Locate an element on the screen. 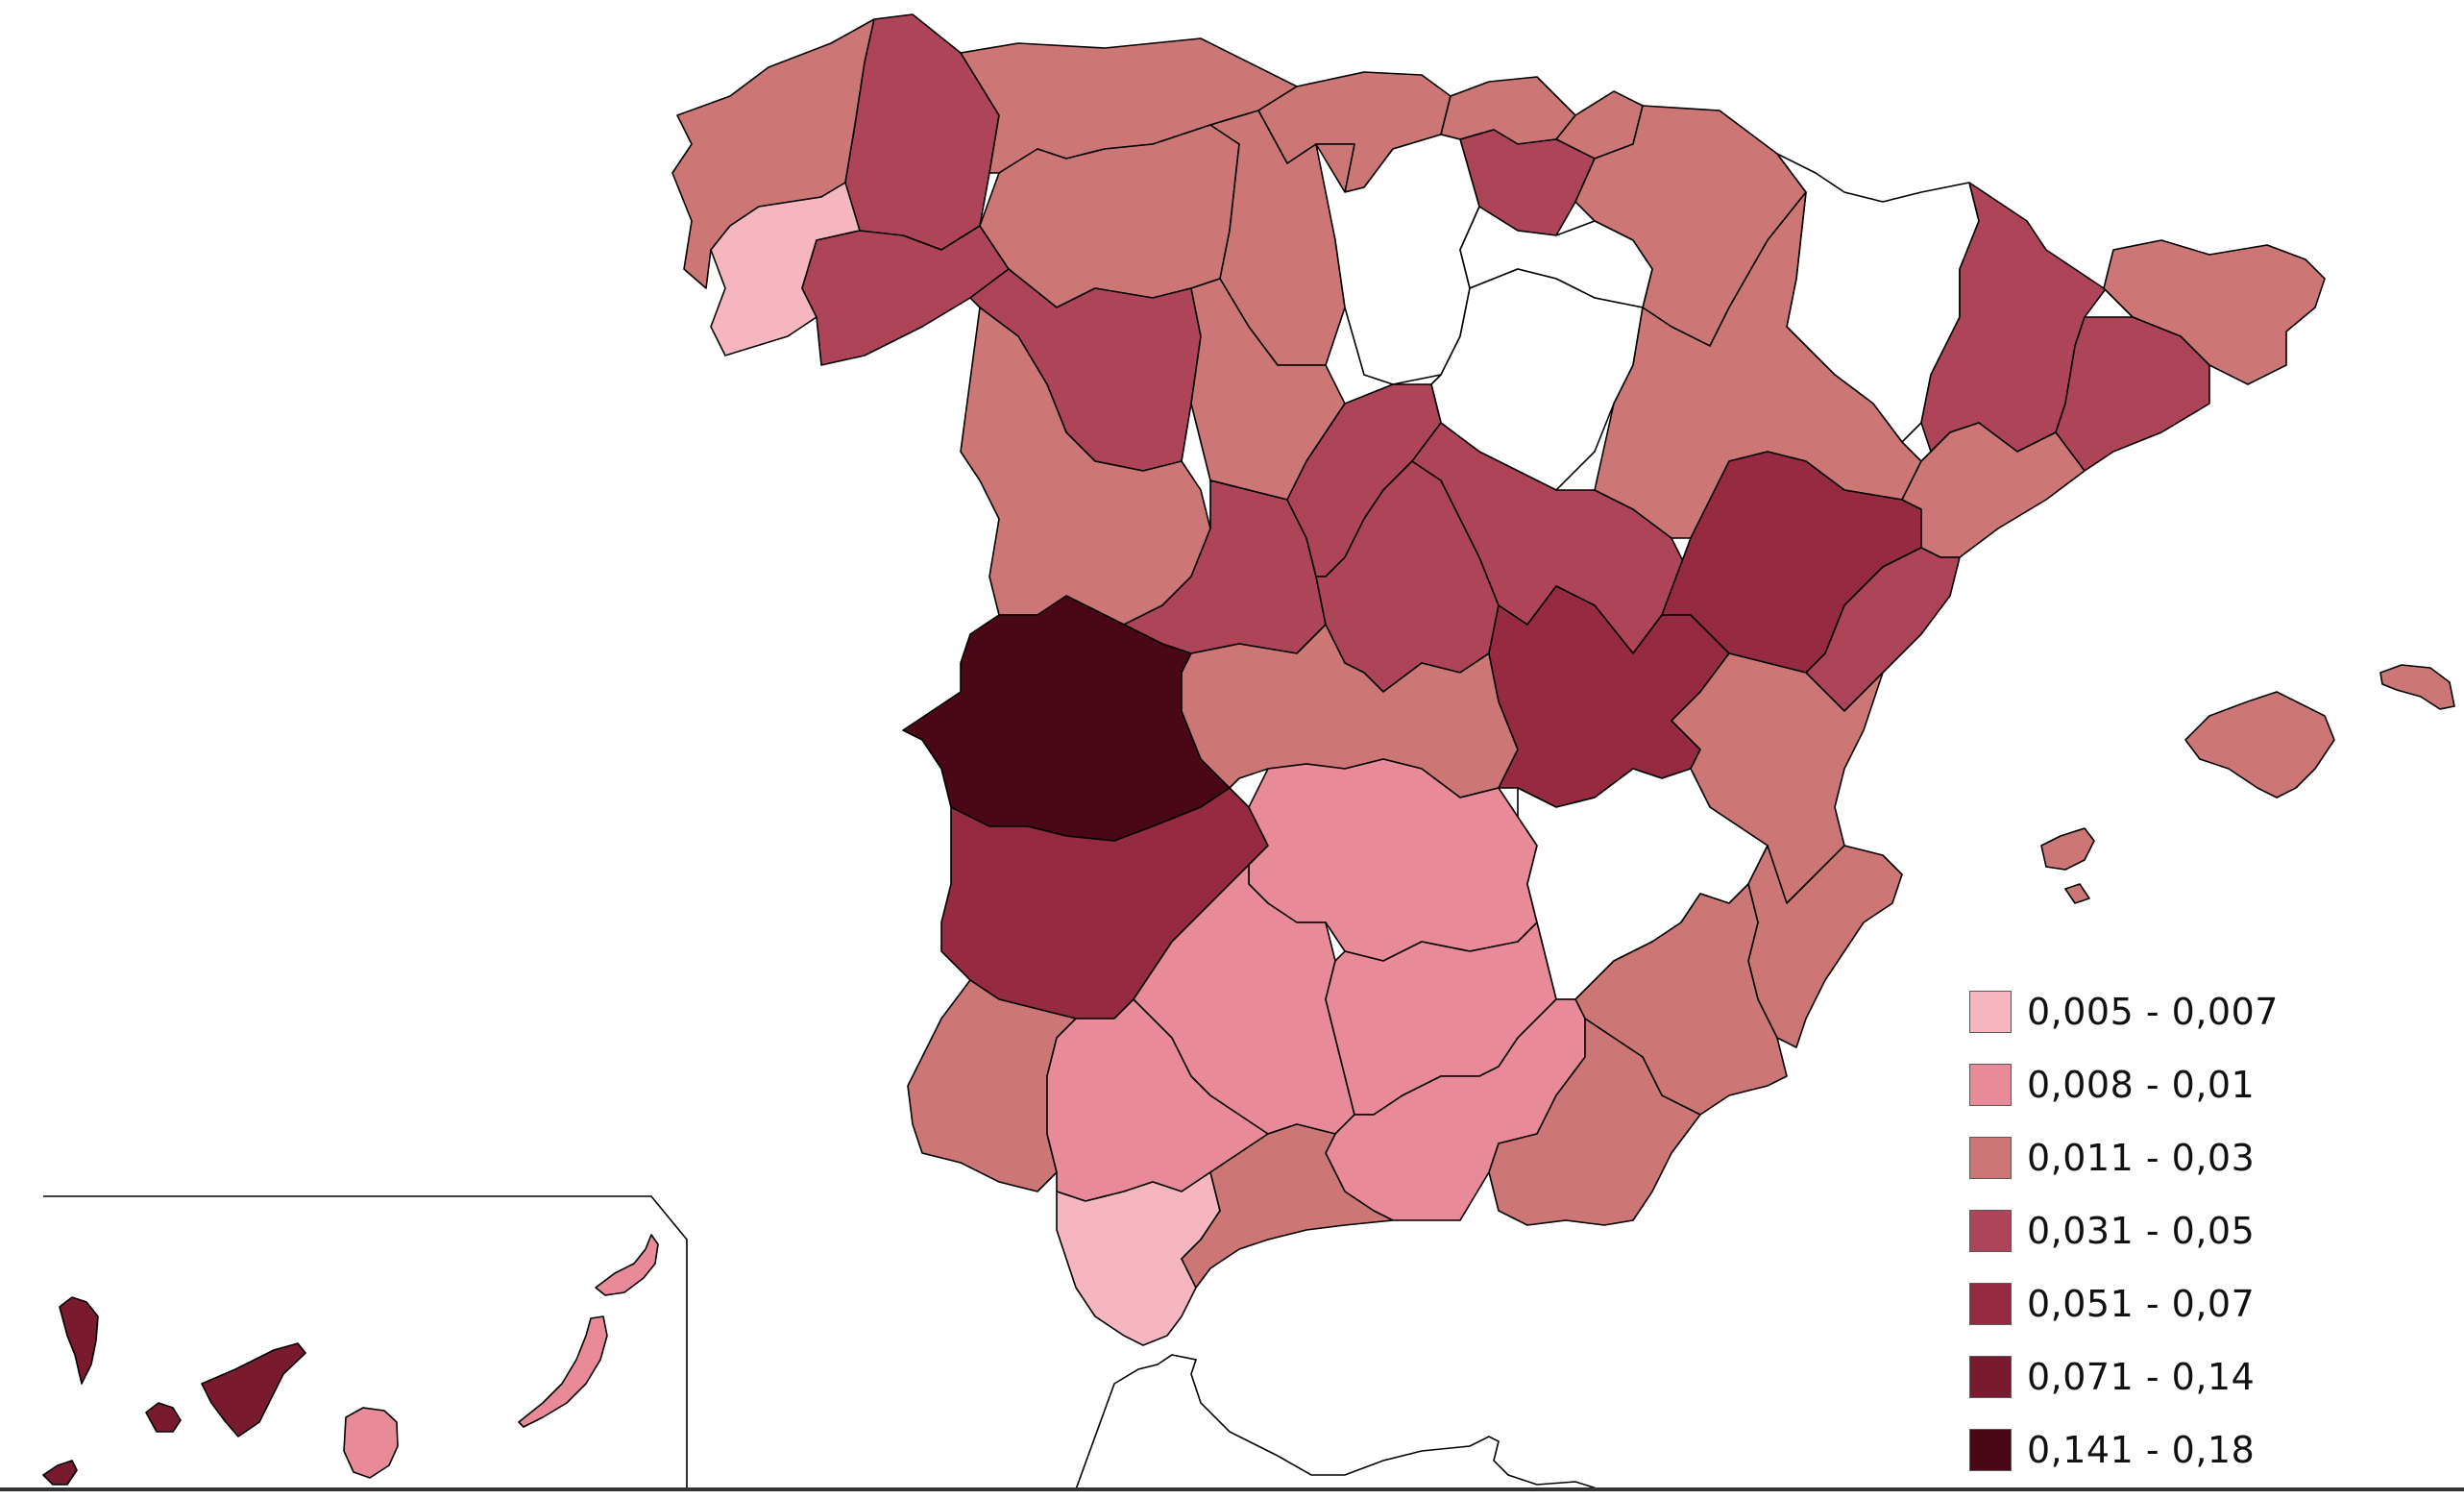  legend-label: 0,071 - 0,14 is located at coordinates (2141, 1377).